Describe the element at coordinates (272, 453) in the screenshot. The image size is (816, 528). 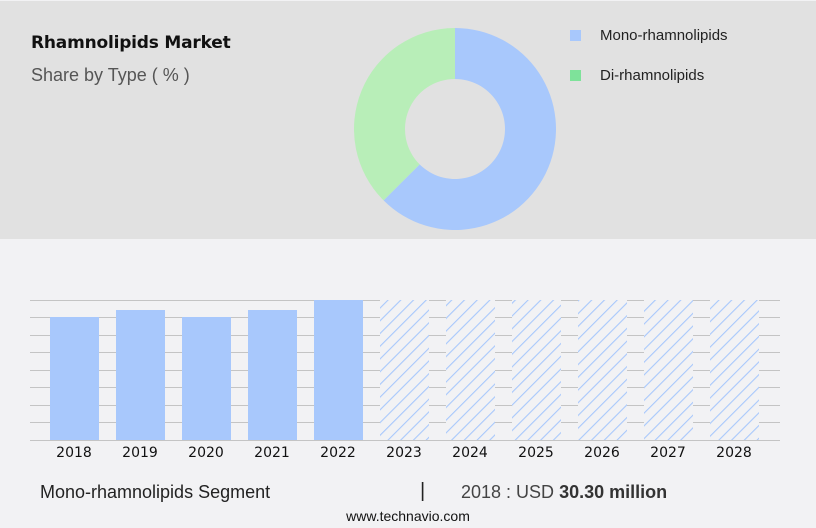
I see `x-label: 2021` at that location.